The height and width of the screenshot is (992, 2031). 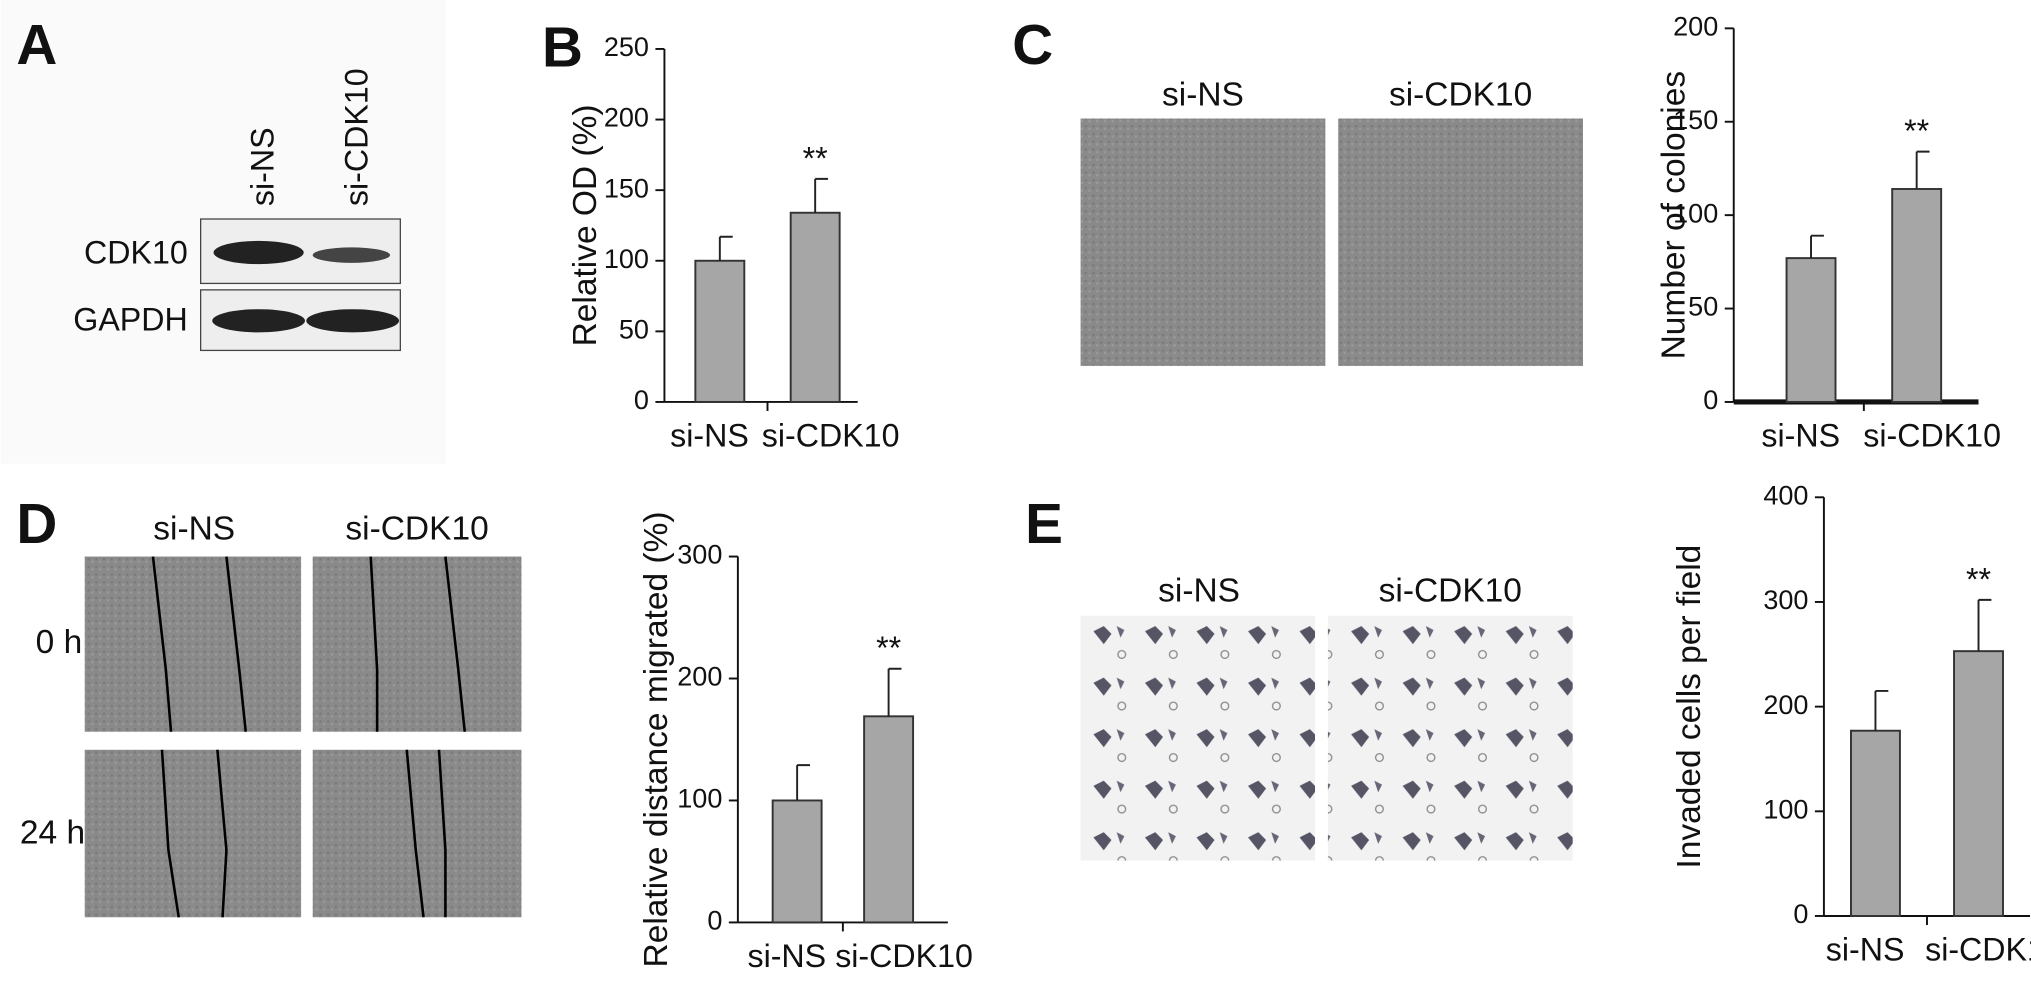 What do you see at coordinates (1032, 45) in the screenshot?
I see `panel-letter: C` at bounding box center [1032, 45].